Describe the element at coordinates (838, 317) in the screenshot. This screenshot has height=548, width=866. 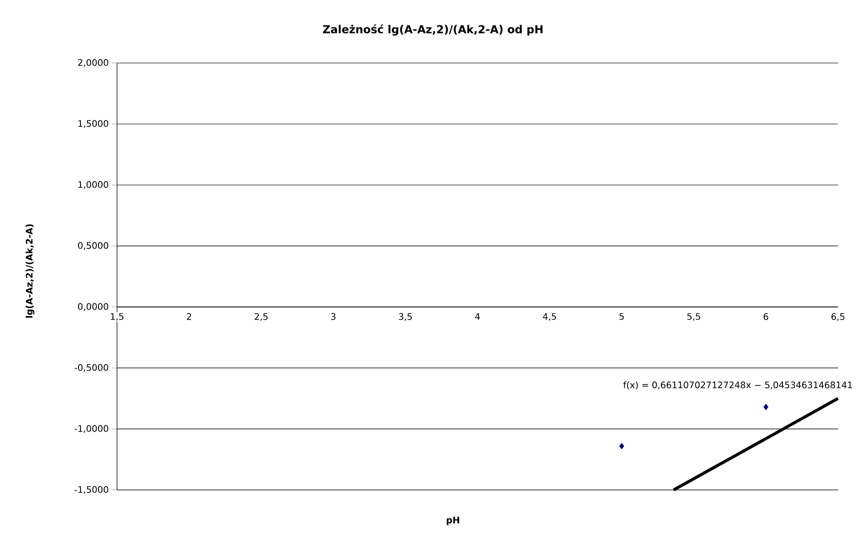
I see `x-tick-label: 6,5` at that location.